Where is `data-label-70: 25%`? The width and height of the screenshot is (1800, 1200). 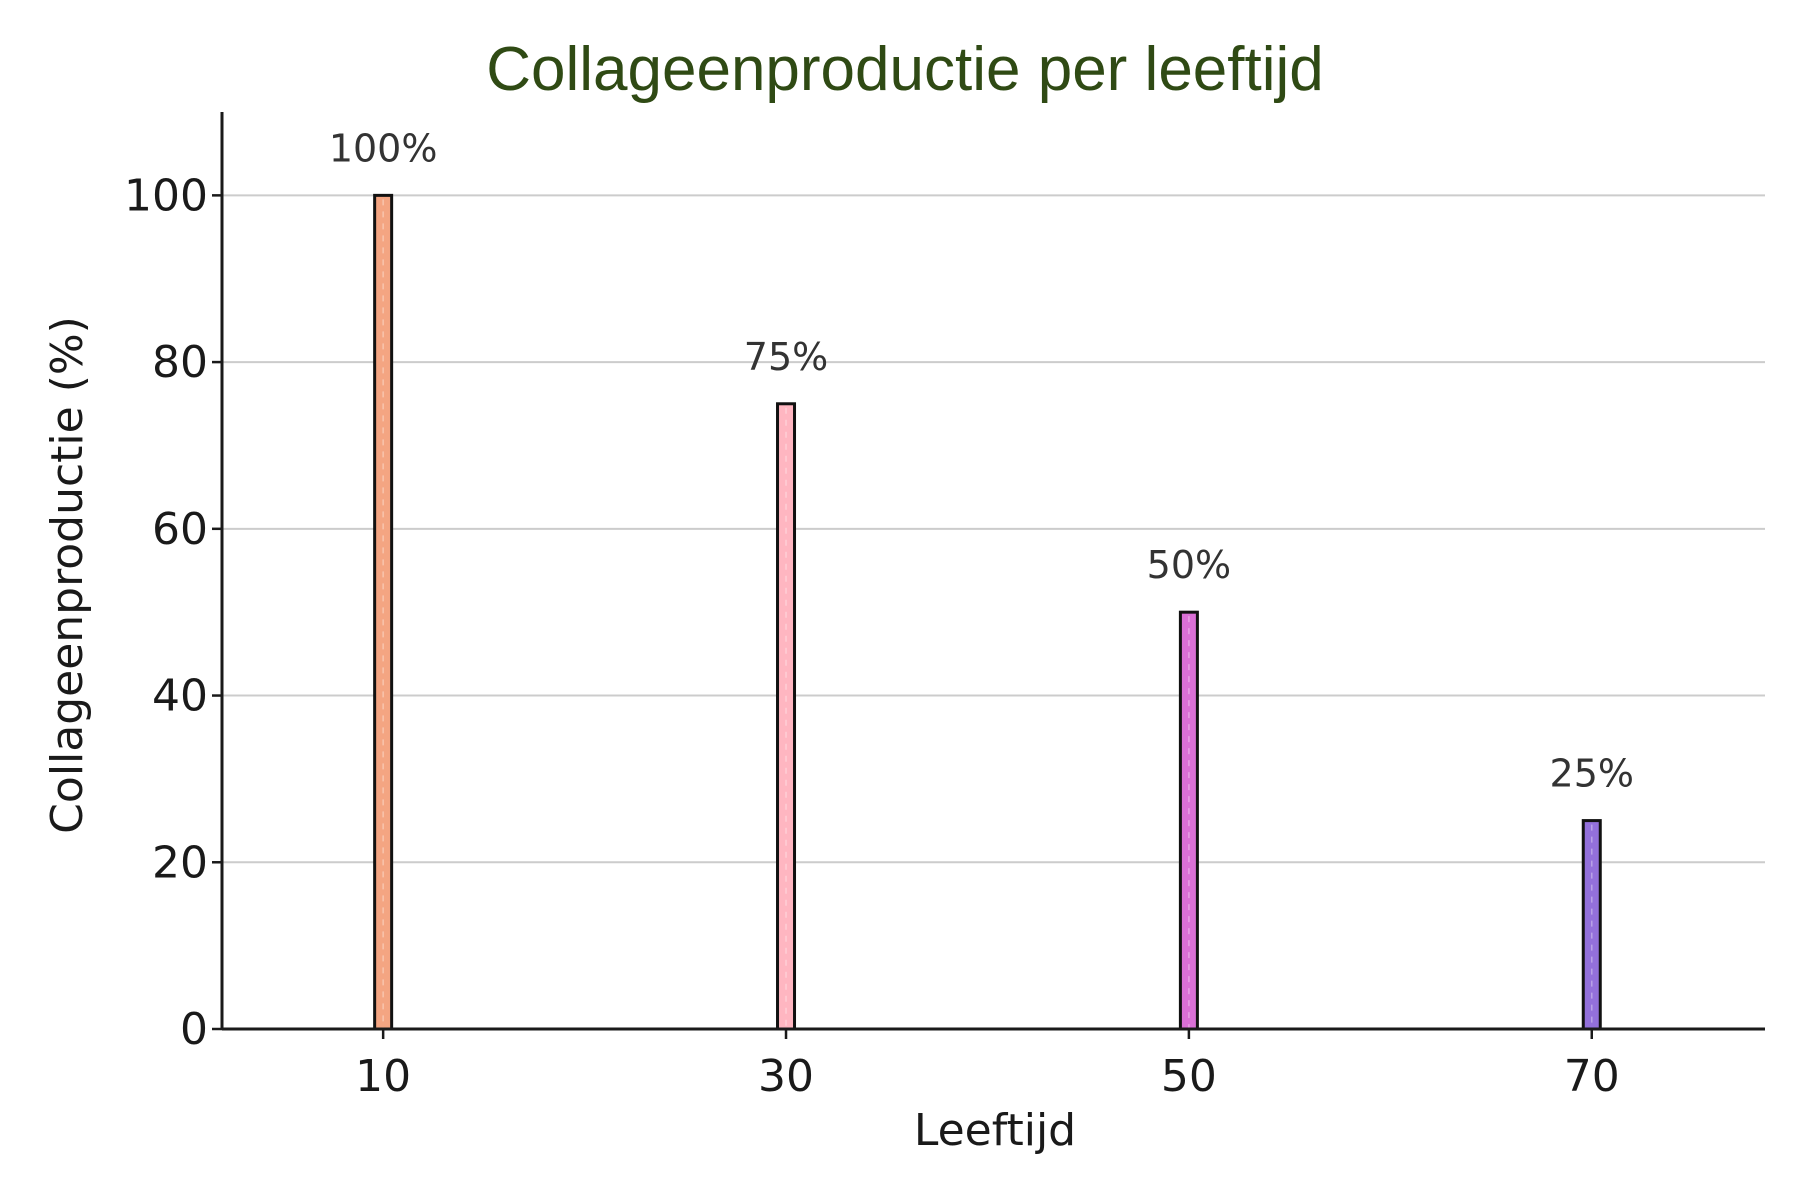 data-label-70: 25% is located at coordinates (1592, 774).